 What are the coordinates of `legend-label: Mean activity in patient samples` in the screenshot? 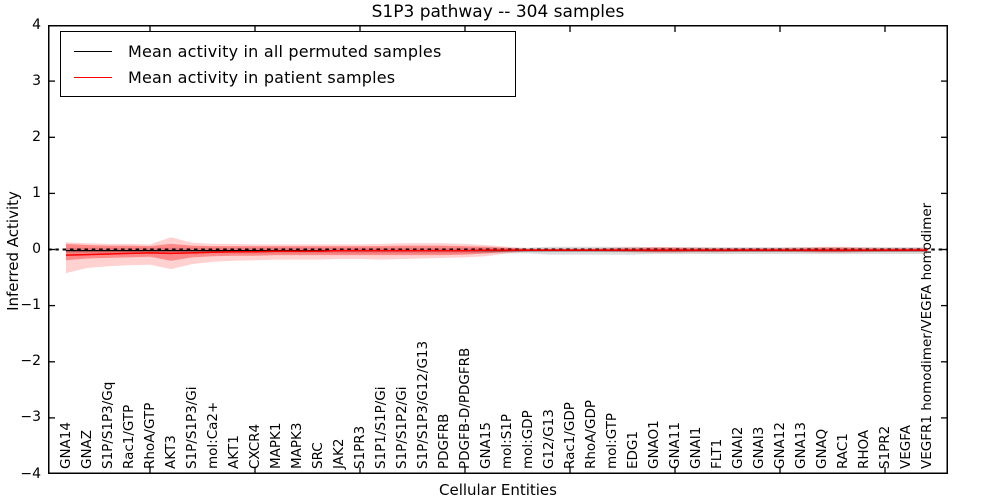 It's located at (262, 77).